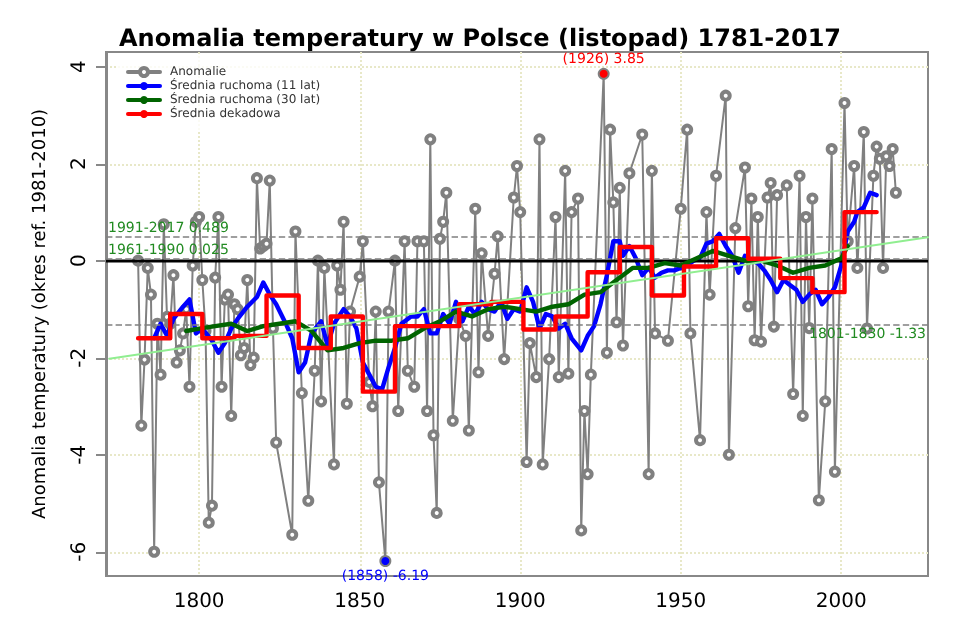 This screenshot has height=640, width=960. I want to click on x-tick-label: 1900, so click(520, 602).